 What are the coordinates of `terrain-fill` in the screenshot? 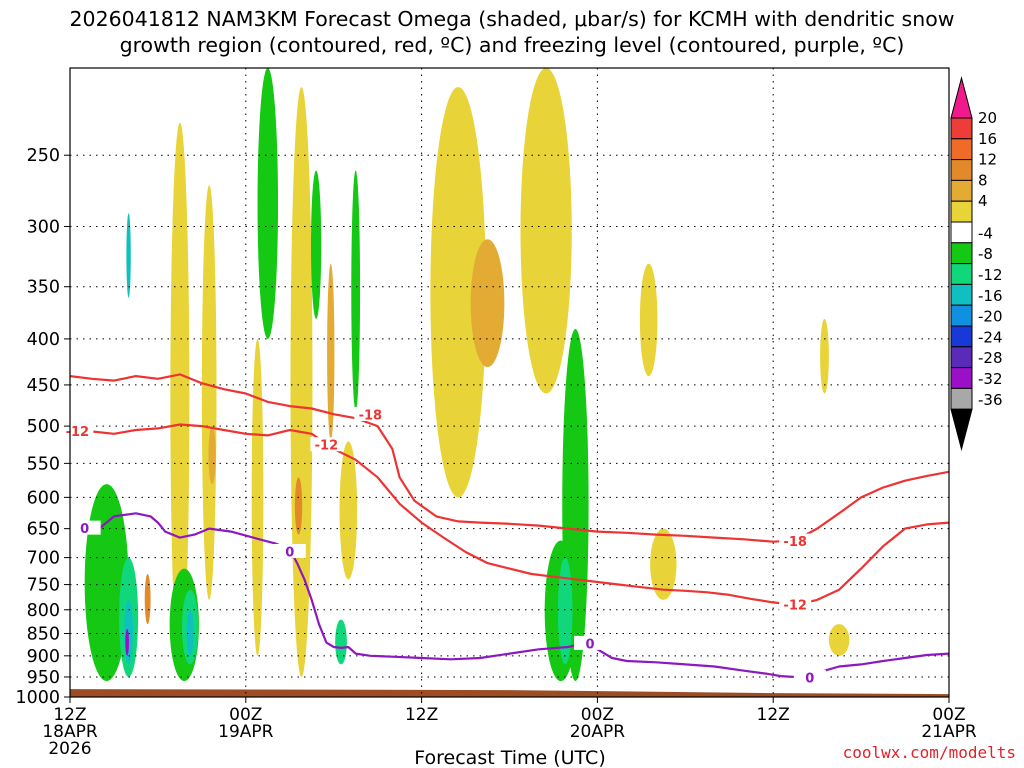 It's located at (509, 693).